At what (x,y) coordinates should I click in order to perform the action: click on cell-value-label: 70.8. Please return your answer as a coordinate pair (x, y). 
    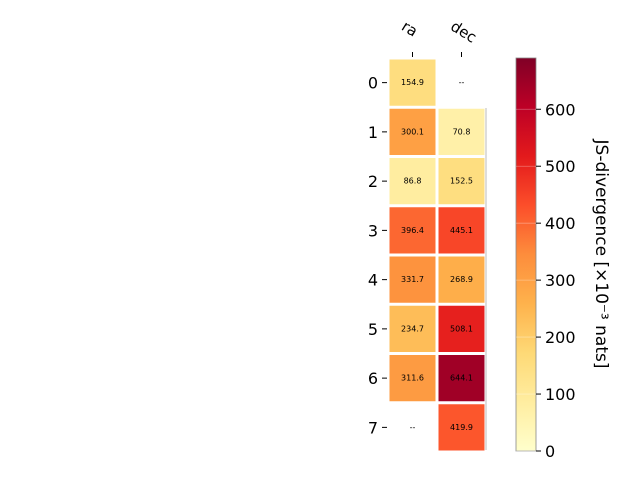
    Looking at the image, I should click on (462, 131).